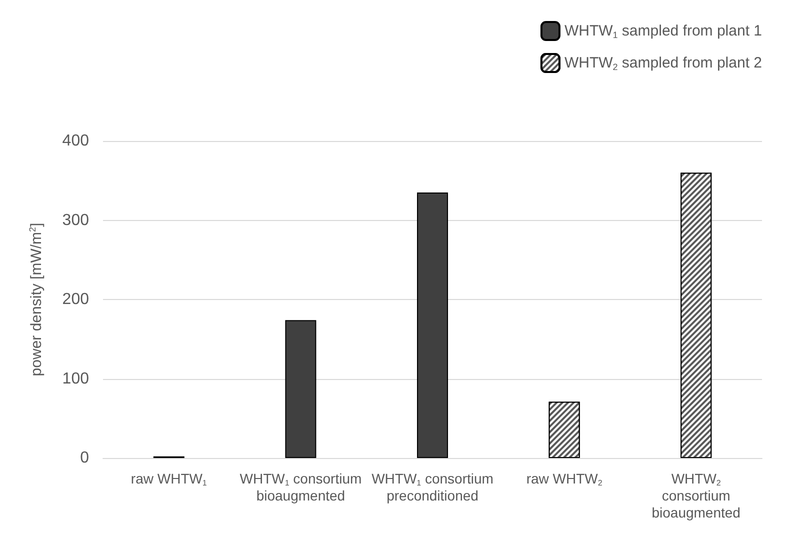 The width and height of the screenshot is (785, 555). What do you see at coordinates (36, 299) in the screenshot?
I see `y-axis-title: power density [mW/m2]` at bounding box center [36, 299].